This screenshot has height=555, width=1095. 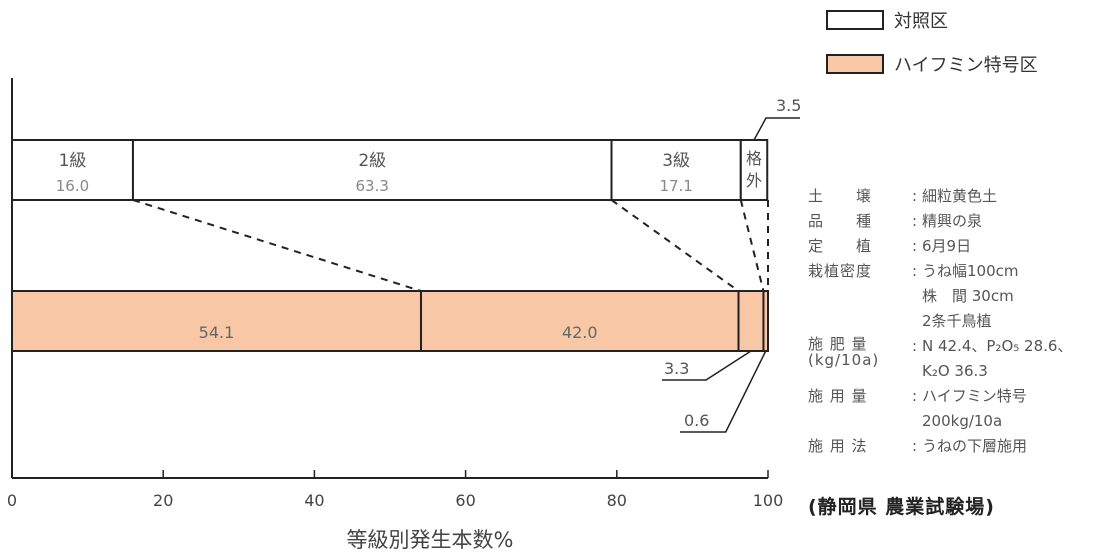 I want to click on x-tick-label: 60, so click(x=465, y=500).